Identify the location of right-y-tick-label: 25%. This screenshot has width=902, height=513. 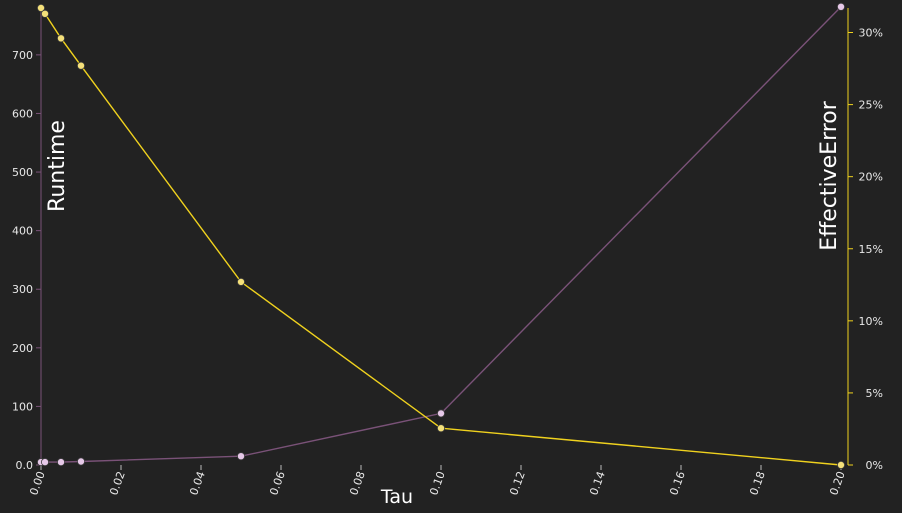
(871, 105).